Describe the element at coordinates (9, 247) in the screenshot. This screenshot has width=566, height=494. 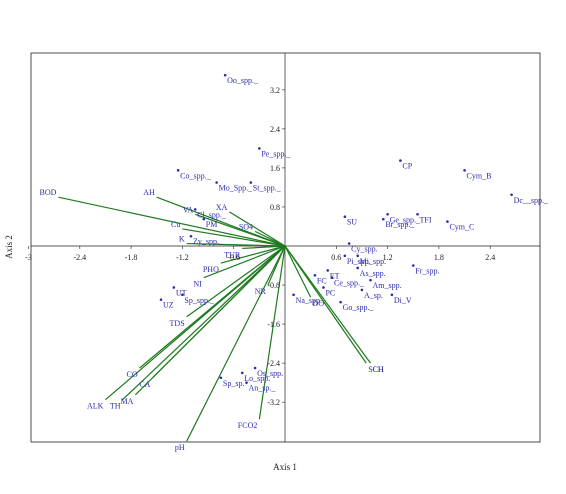
I see `y-axis-title: Axis 2` at that location.